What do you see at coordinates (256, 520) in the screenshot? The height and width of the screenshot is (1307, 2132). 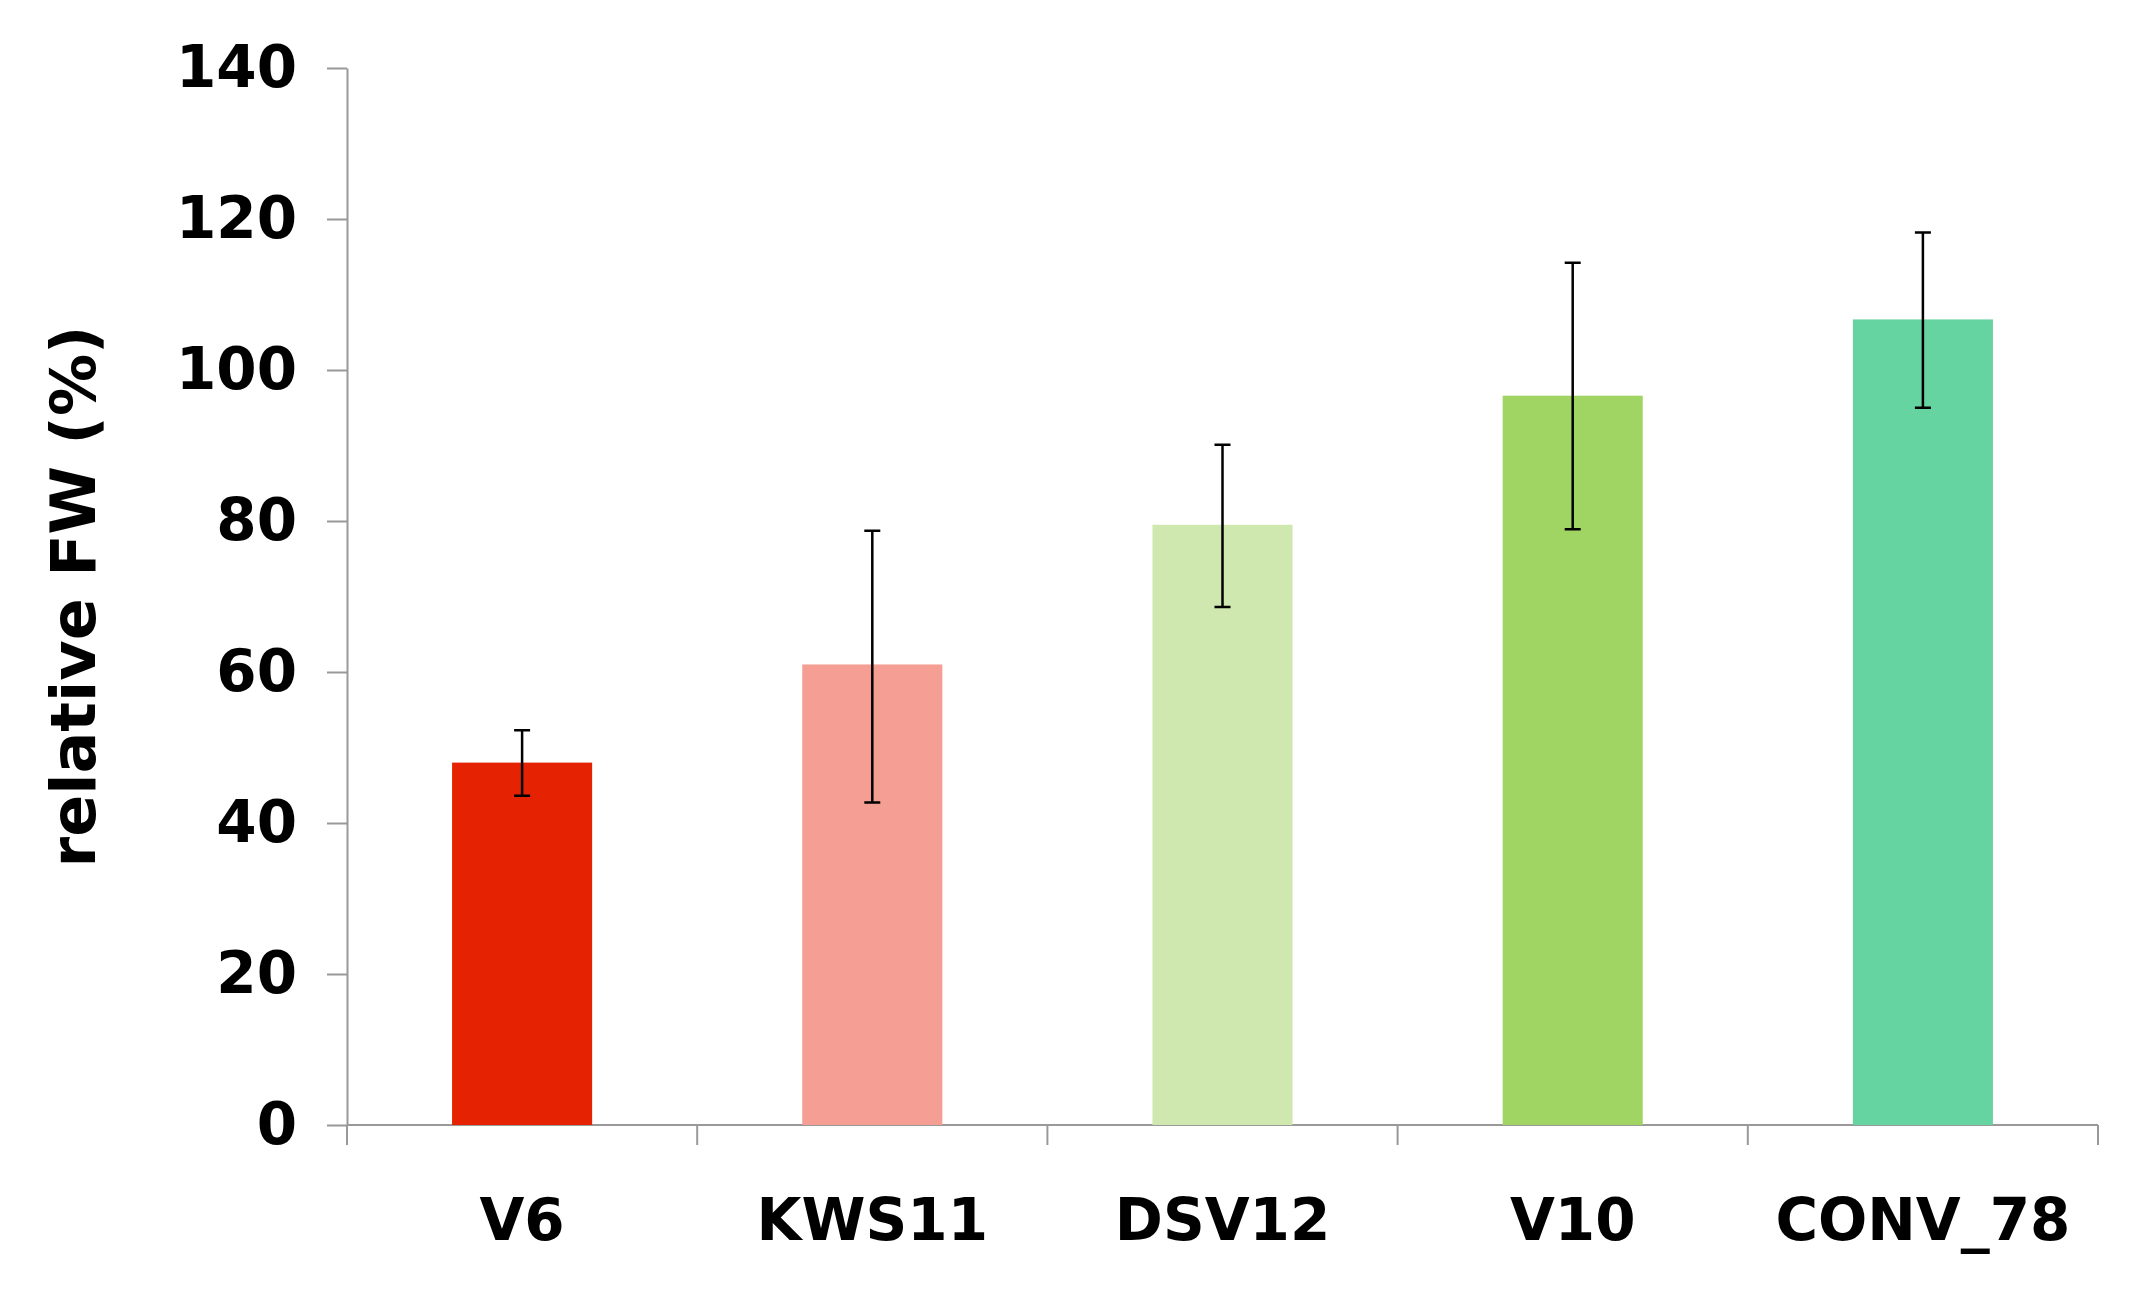 I see `y-tick-label: 80` at bounding box center [256, 520].